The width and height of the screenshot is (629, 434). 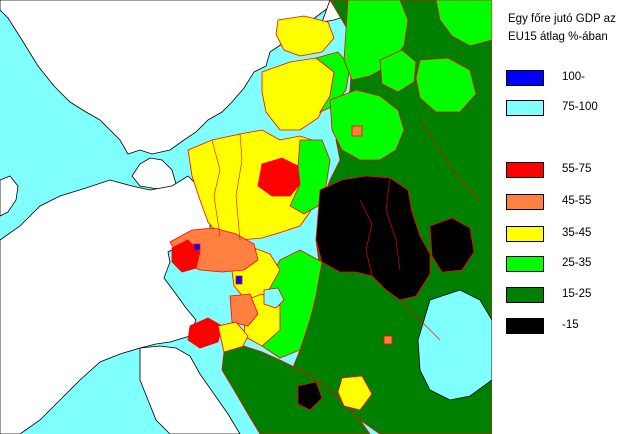 I want to click on legend-item-100plus: 100-, so click(x=565, y=79).